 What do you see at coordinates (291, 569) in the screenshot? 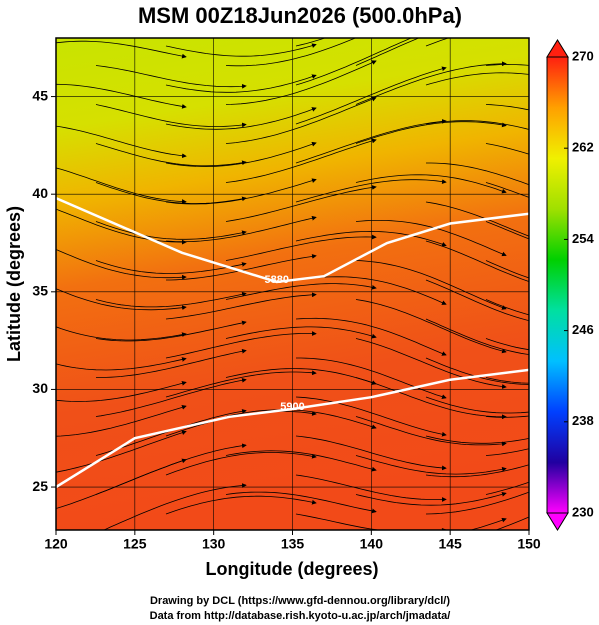
I see `x-axis-label: Longitude (degrees)` at bounding box center [291, 569].